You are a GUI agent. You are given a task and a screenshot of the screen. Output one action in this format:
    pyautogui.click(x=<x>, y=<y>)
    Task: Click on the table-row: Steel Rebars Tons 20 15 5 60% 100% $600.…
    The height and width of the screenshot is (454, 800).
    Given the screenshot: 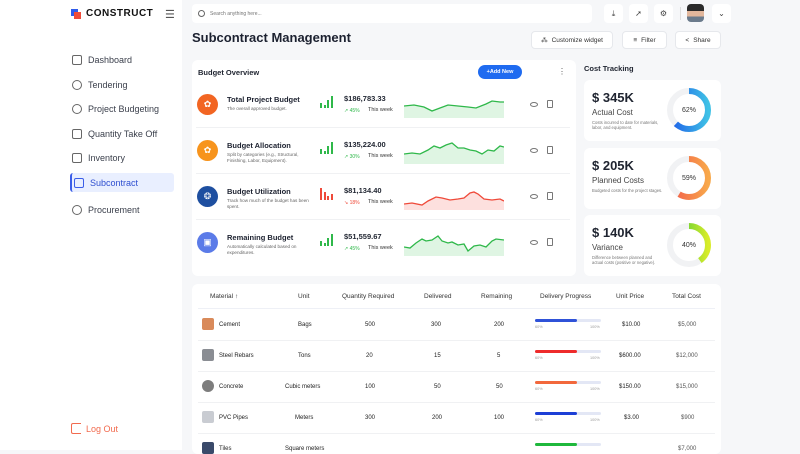 What is the action you would take?
    pyautogui.click(x=456, y=356)
    